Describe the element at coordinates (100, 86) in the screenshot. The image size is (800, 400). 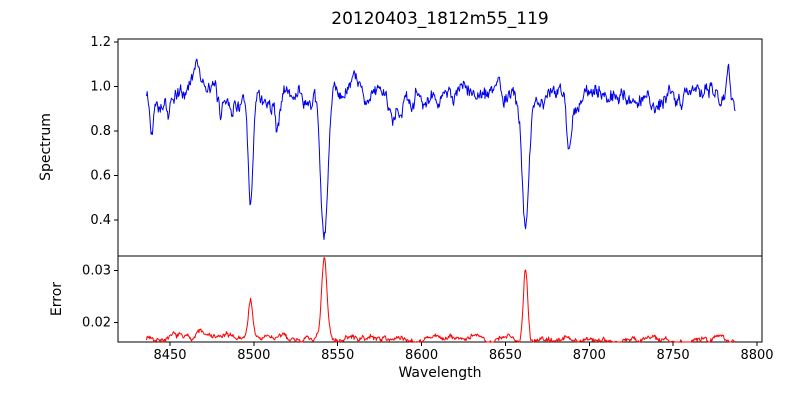
I see `spectrum-y-tick-label: 1.0` at that location.